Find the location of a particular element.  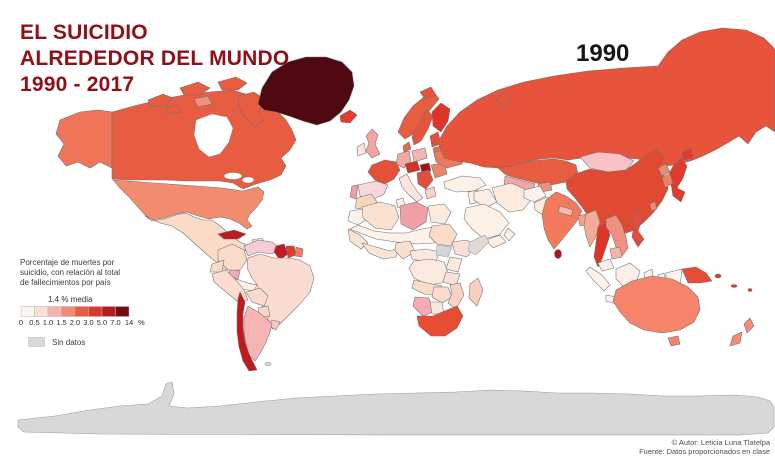

region-cambodia is located at coordinates (616, 253).